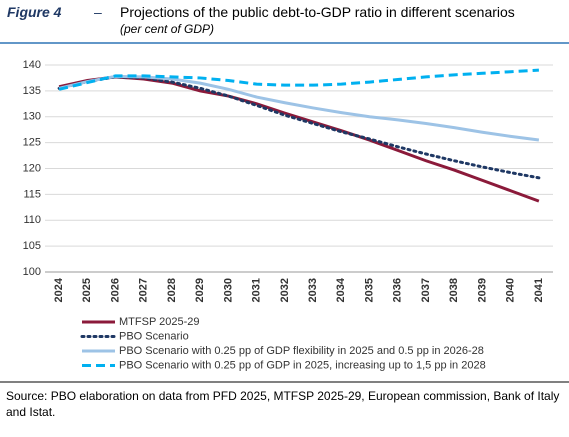  Describe the element at coordinates (87, 290) in the screenshot. I see `x-tick-label: 2025` at that location.